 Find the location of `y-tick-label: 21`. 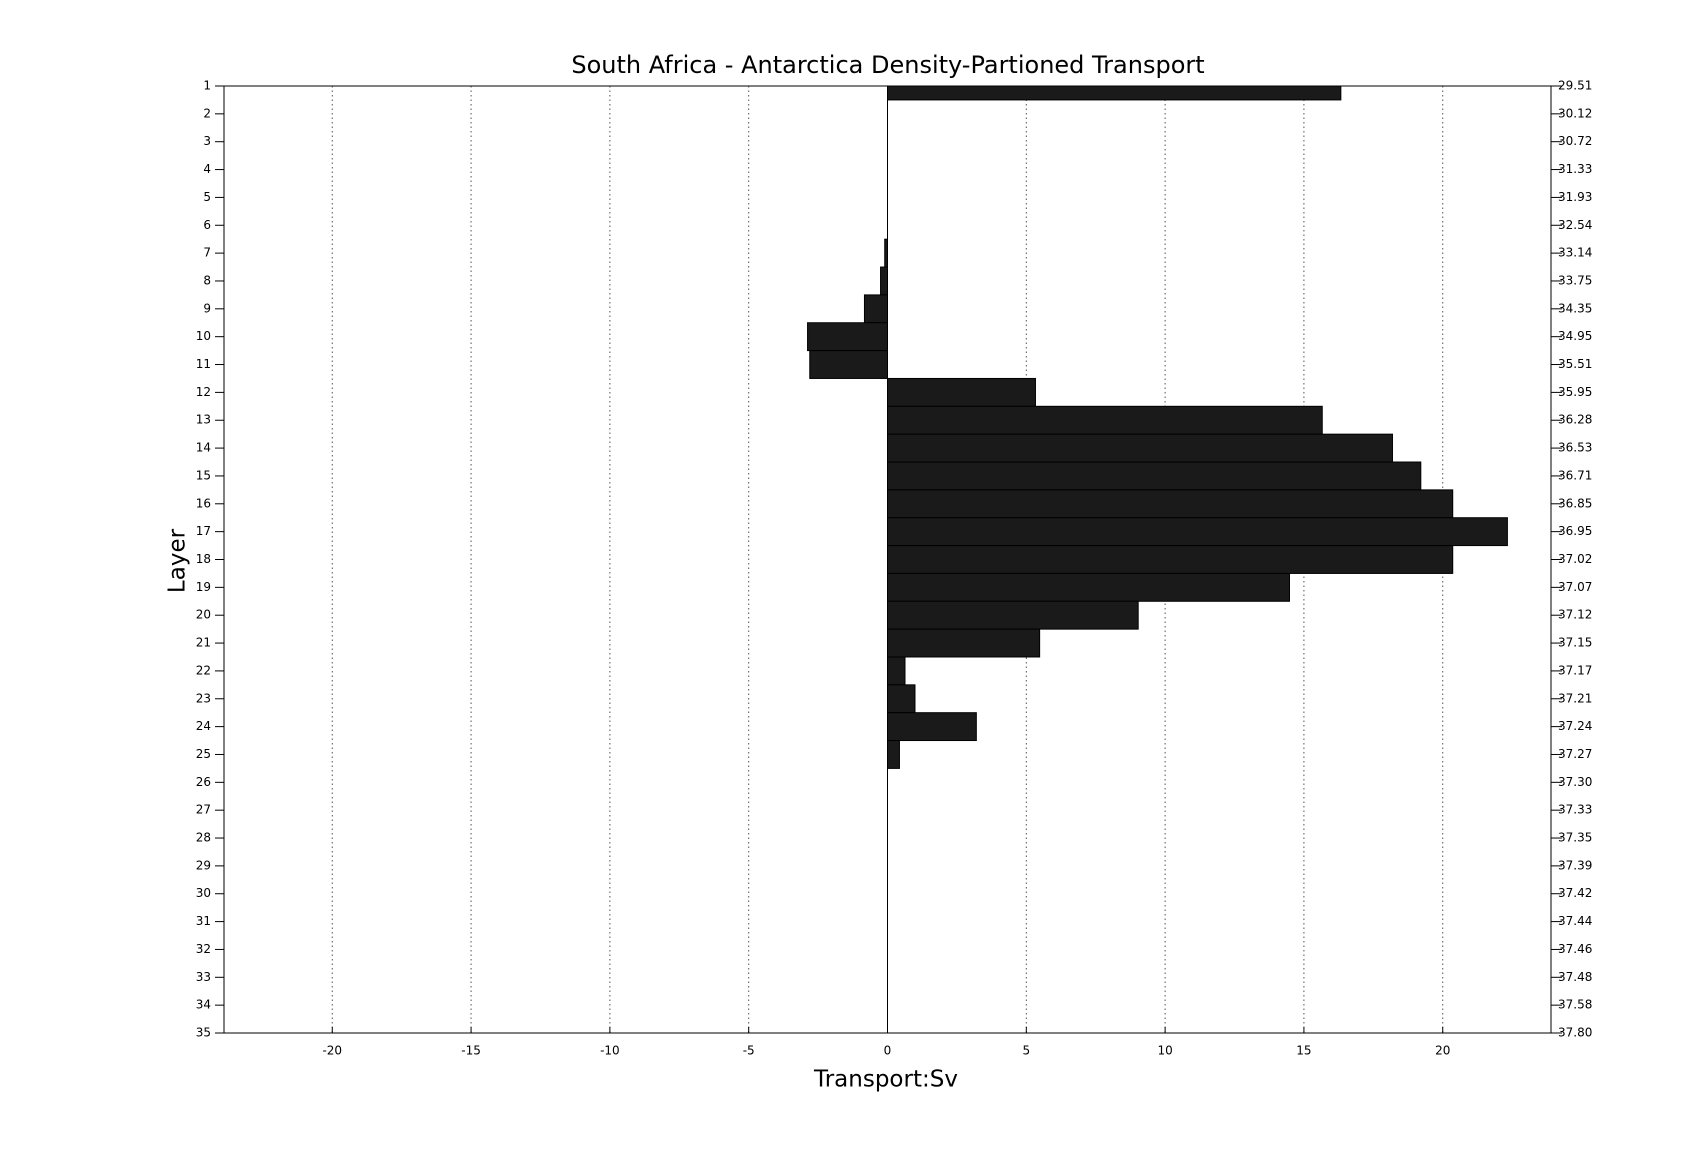

y-tick-label: 21 is located at coordinates (203, 643).